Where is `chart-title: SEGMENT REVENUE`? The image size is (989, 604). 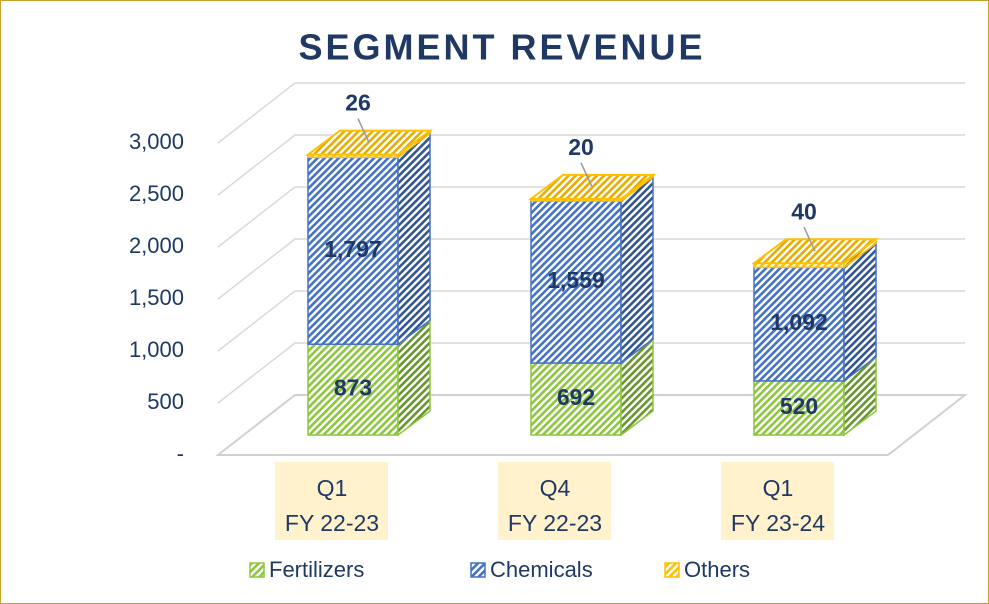 chart-title: SEGMENT REVENUE is located at coordinates (501, 47).